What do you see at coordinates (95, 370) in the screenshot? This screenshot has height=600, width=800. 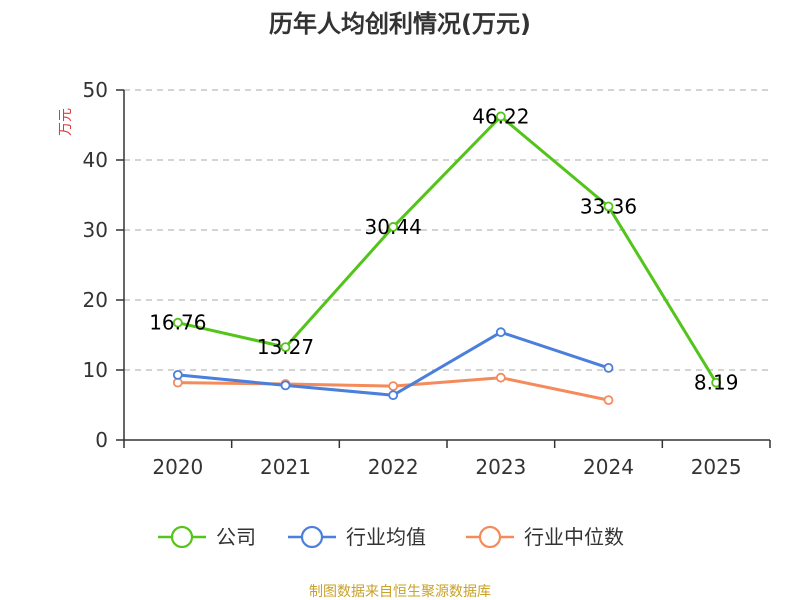 I see `y-tick-label: 10` at bounding box center [95, 370].